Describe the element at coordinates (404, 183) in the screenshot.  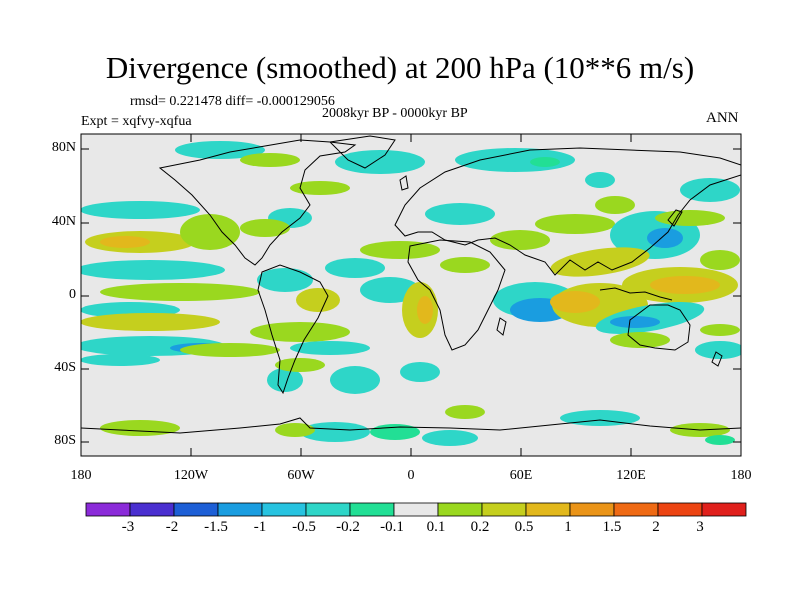
I see `coastline-uk` at that location.